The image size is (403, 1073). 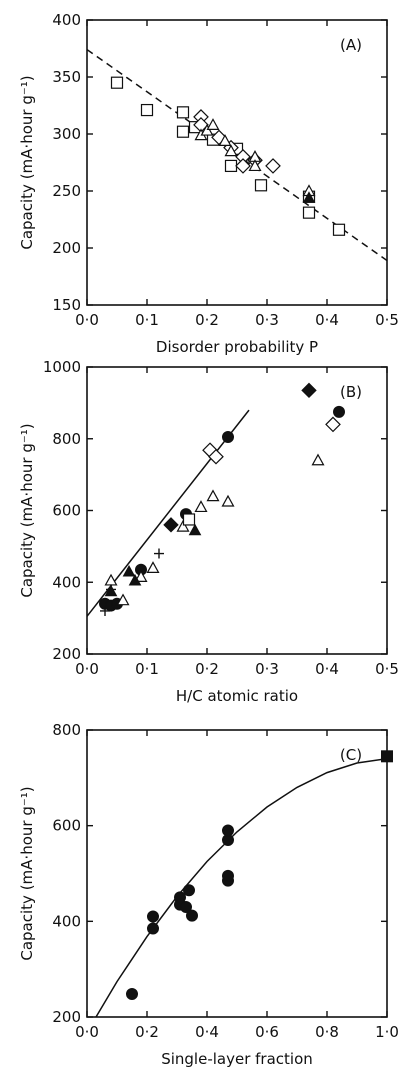 What do you see at coordinates (387, 1032) in the screenshot?
I see `x-tick-label: 1·0` at bounding box center [387, 1032].